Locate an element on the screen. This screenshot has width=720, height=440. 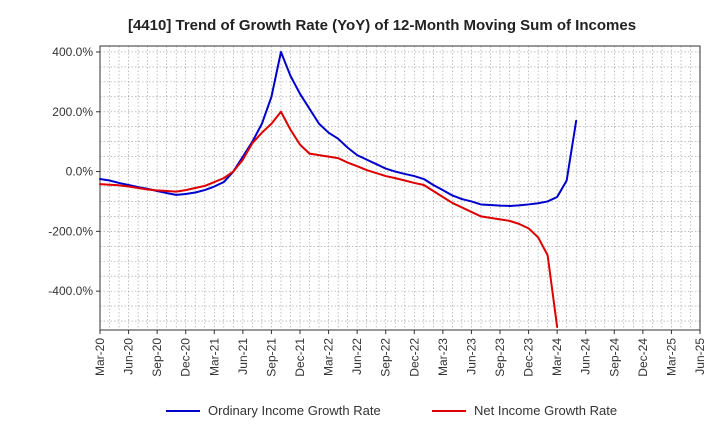
x-tick-label: Mar-22 is located at coordinates (329, 357).